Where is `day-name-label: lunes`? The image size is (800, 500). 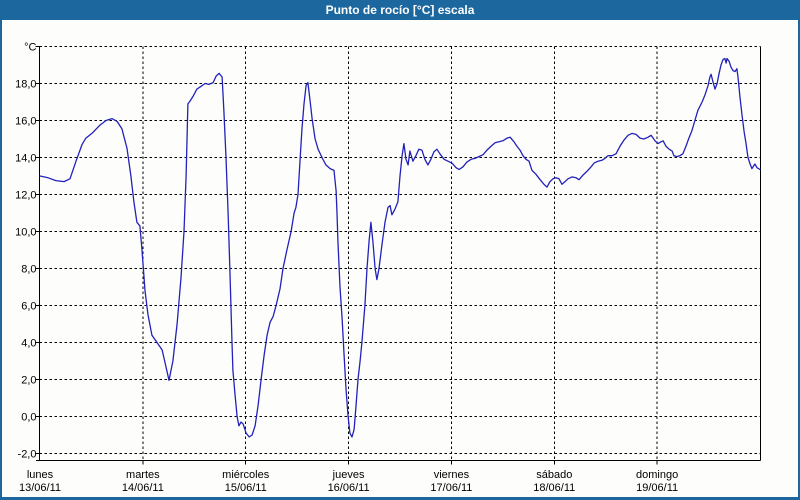 day-name-label: lunes is located at coordinates (40, 475).